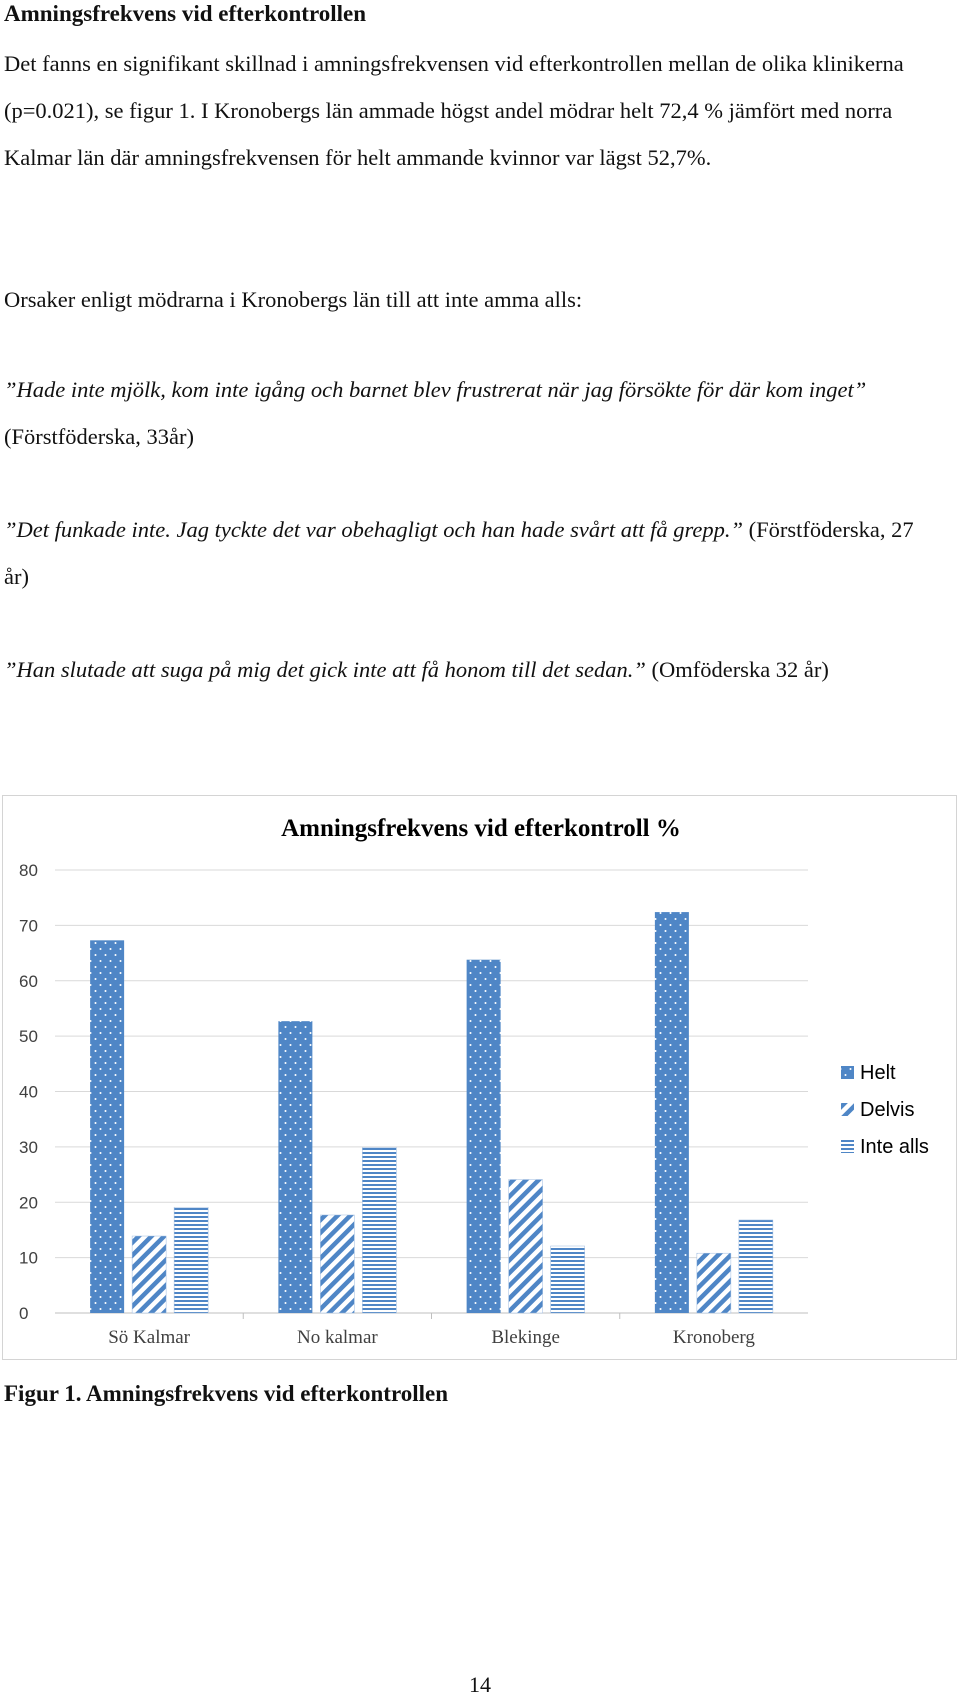 This screenshot has height=1699, width=960. I want to click on x-axis-ticks: Sö Kalmar No kalmar Blekinge Kronoberg, so click(431, 1330).